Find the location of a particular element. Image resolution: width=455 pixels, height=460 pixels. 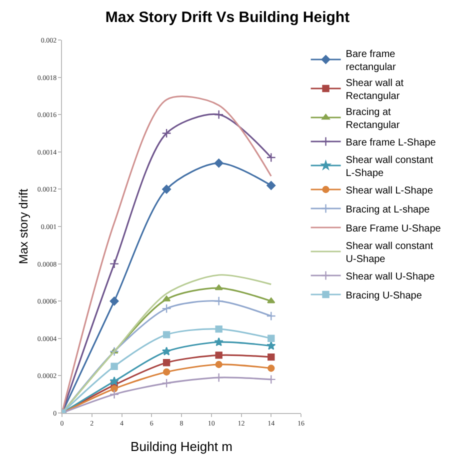

x-axis-title: Building Height m is located at coordinates (181, 446).